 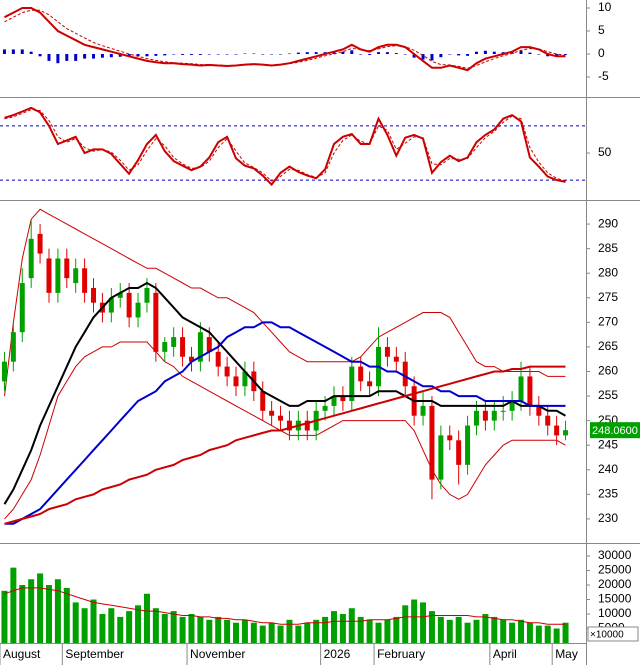 I want to click on last-price-box, so click(x=615, y=430).